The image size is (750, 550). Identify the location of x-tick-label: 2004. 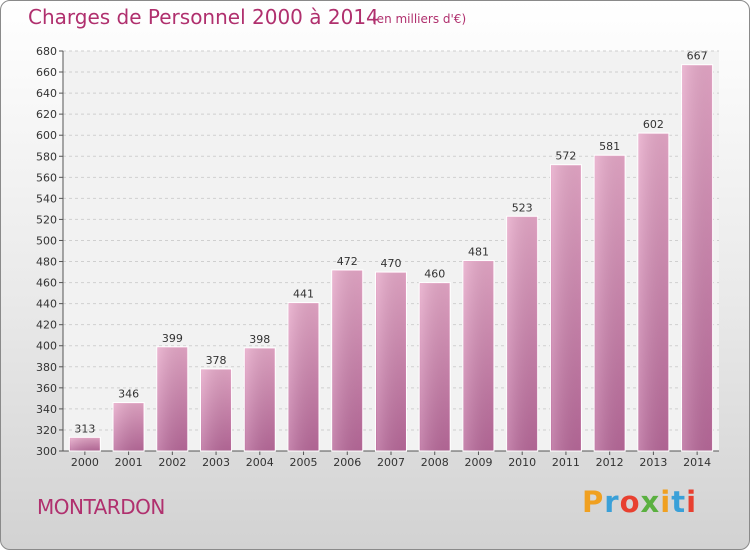
(260, 462).